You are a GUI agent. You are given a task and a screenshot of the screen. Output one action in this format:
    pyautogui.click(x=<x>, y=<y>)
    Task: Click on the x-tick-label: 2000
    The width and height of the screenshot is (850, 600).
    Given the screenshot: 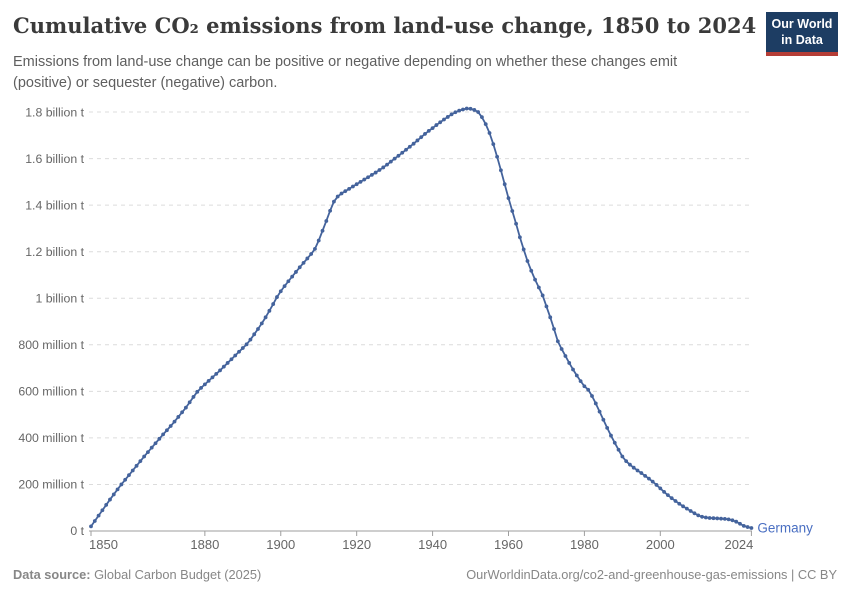 What is the action you would take?
    pyautogui.click(x=660, y=544)
    